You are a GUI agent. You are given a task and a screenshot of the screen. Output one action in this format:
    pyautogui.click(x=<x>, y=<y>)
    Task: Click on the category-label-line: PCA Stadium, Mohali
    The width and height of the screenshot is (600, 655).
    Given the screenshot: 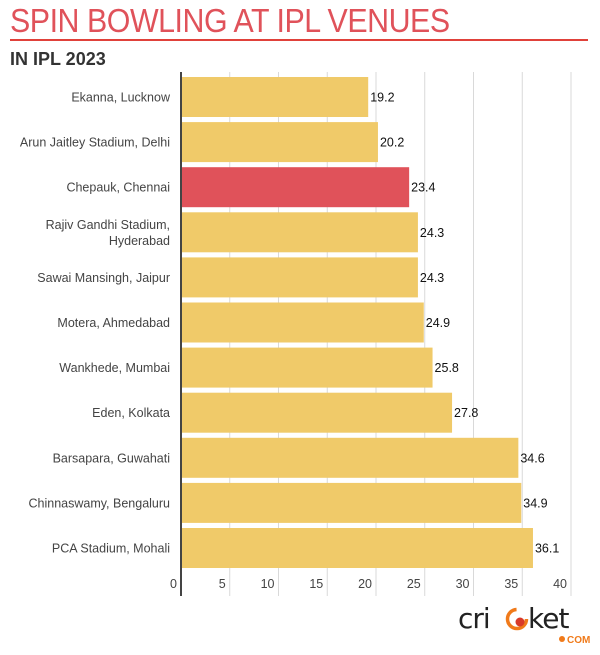 What is the action you would take?
    pyautogui.click(x=111, y=549)
    